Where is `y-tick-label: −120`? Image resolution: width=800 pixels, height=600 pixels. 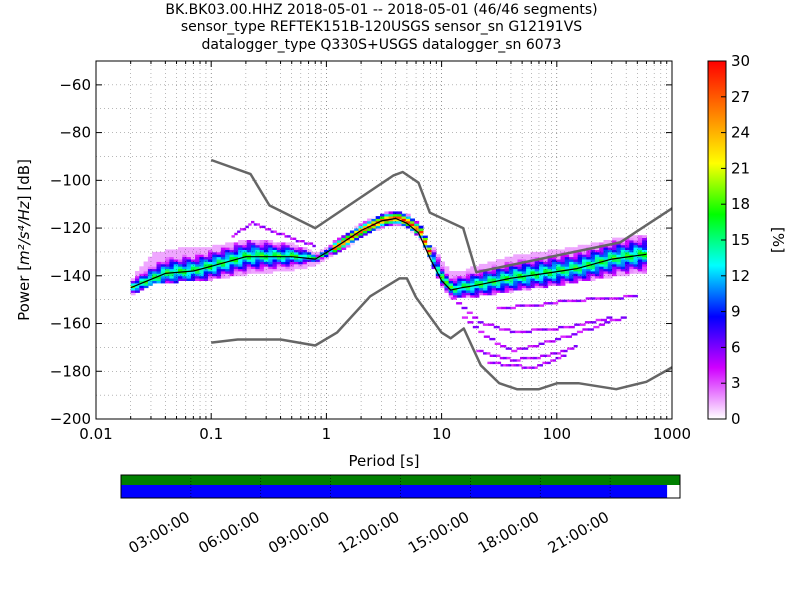
y-tick-label: −120 is located at coordinates (70, 228).